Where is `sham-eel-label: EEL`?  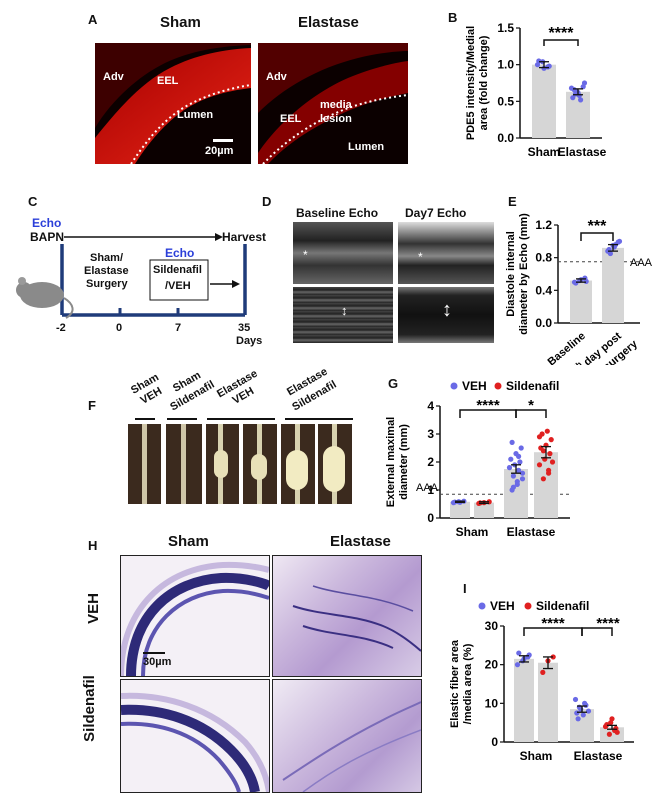
sham-eel-label: EEL is located at coordinates (168, 81).